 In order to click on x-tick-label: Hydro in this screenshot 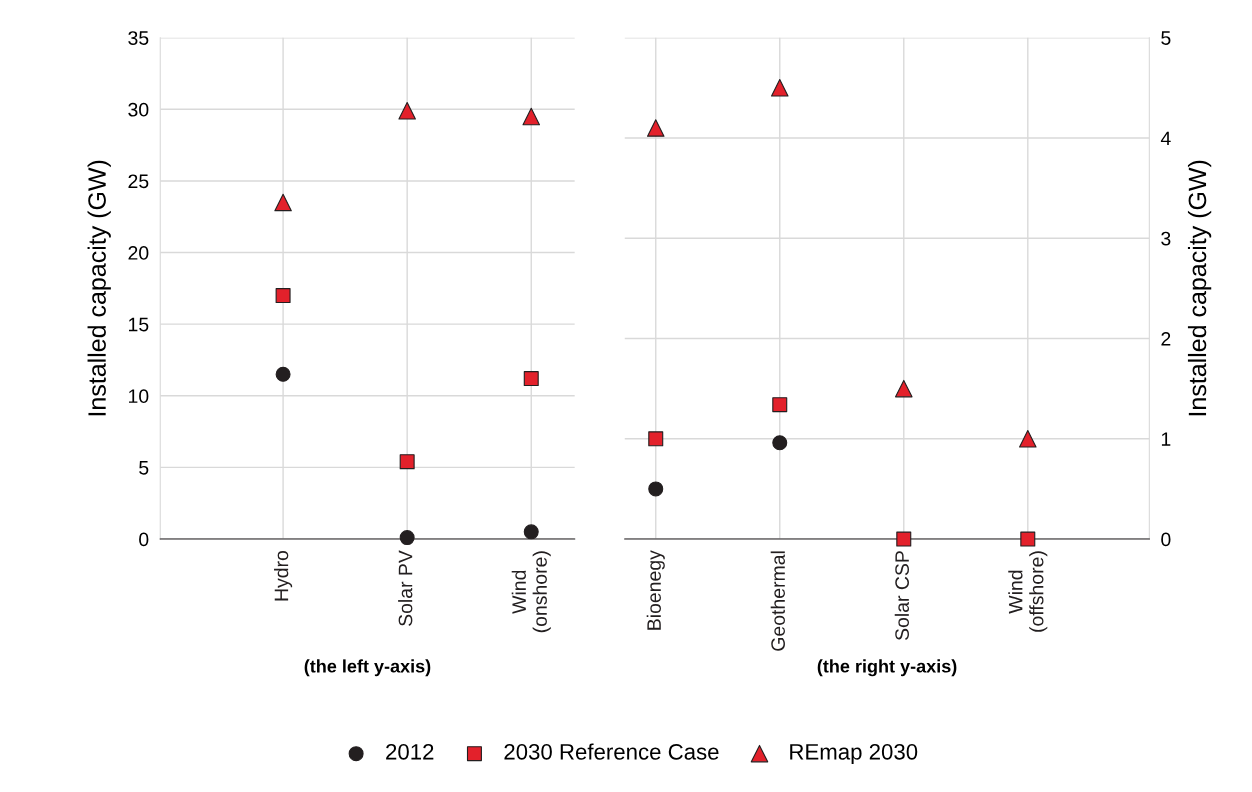, I will do `click(283, 575)`.